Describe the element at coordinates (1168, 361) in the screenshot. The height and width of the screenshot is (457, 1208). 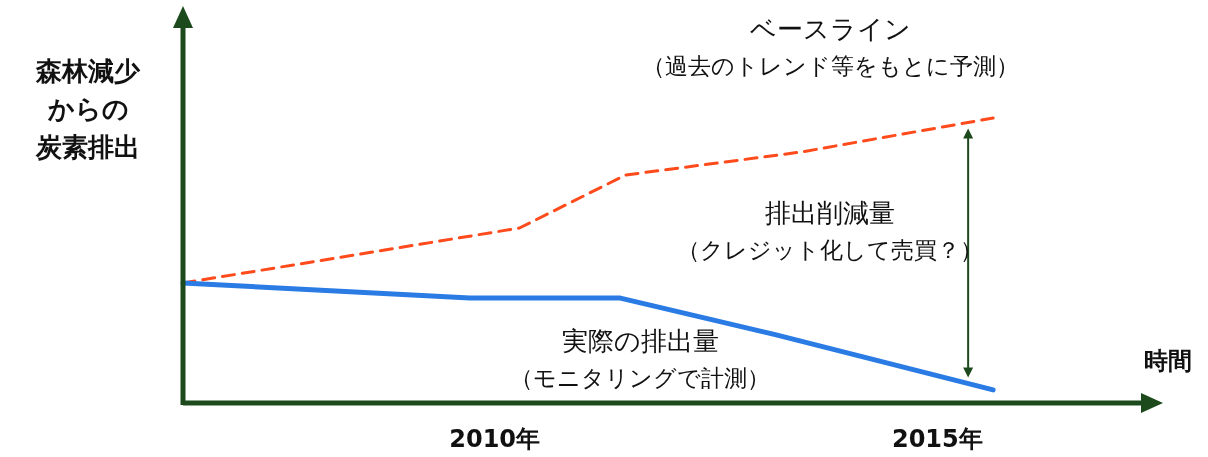
I see `x-axis-title: 時間` at that location.